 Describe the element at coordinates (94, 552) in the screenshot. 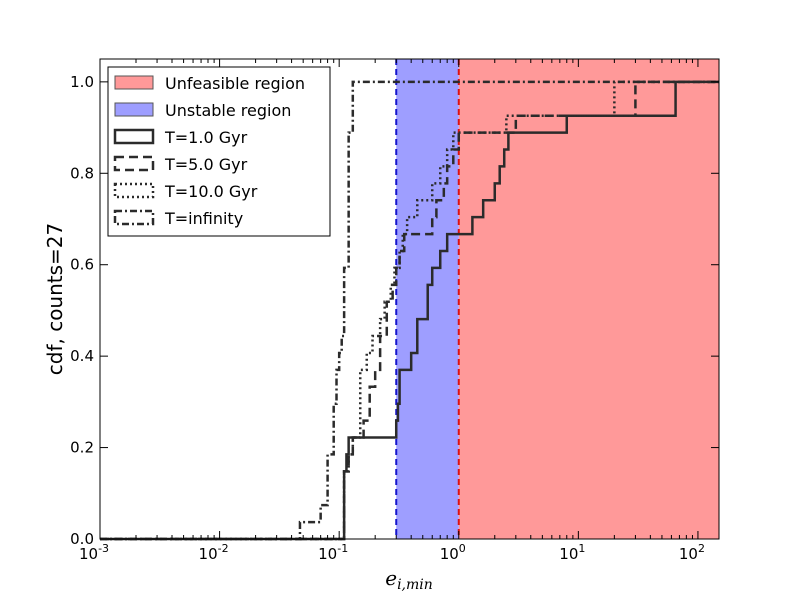

I see `x-tick-label: 10⁻³` at that location.